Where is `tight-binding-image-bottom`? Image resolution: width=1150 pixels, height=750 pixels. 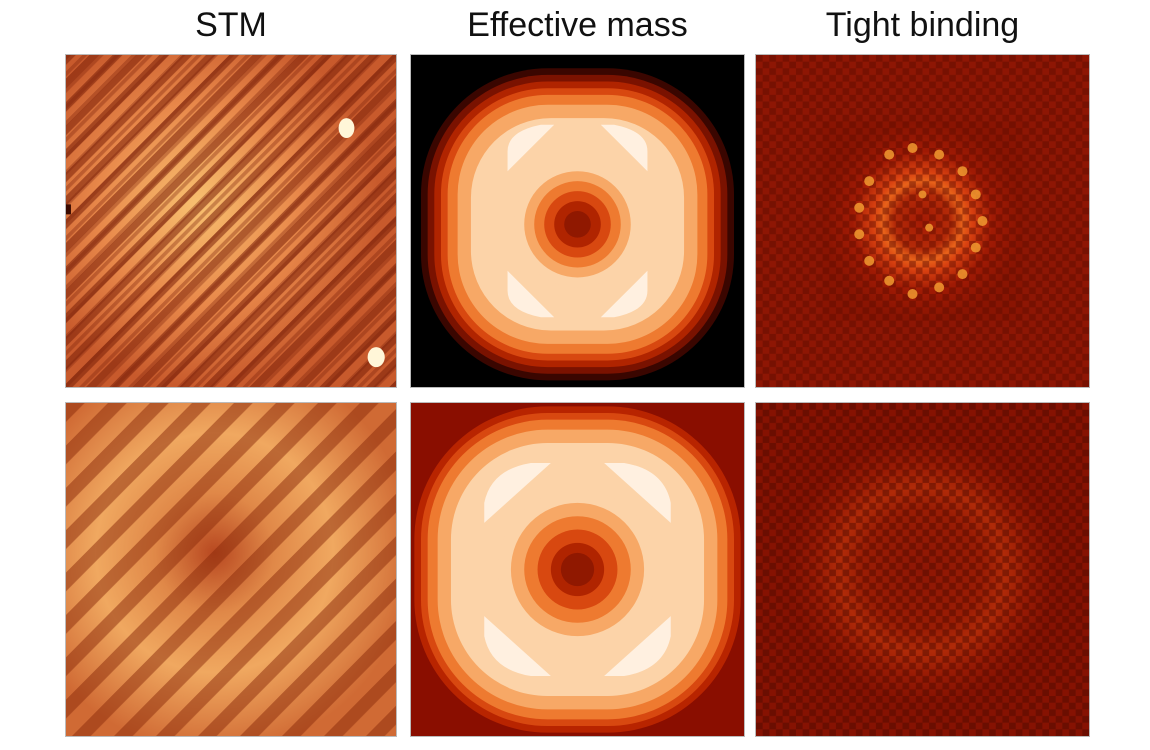
tight-binding-image-bottom is located at coordinates (922, 569).